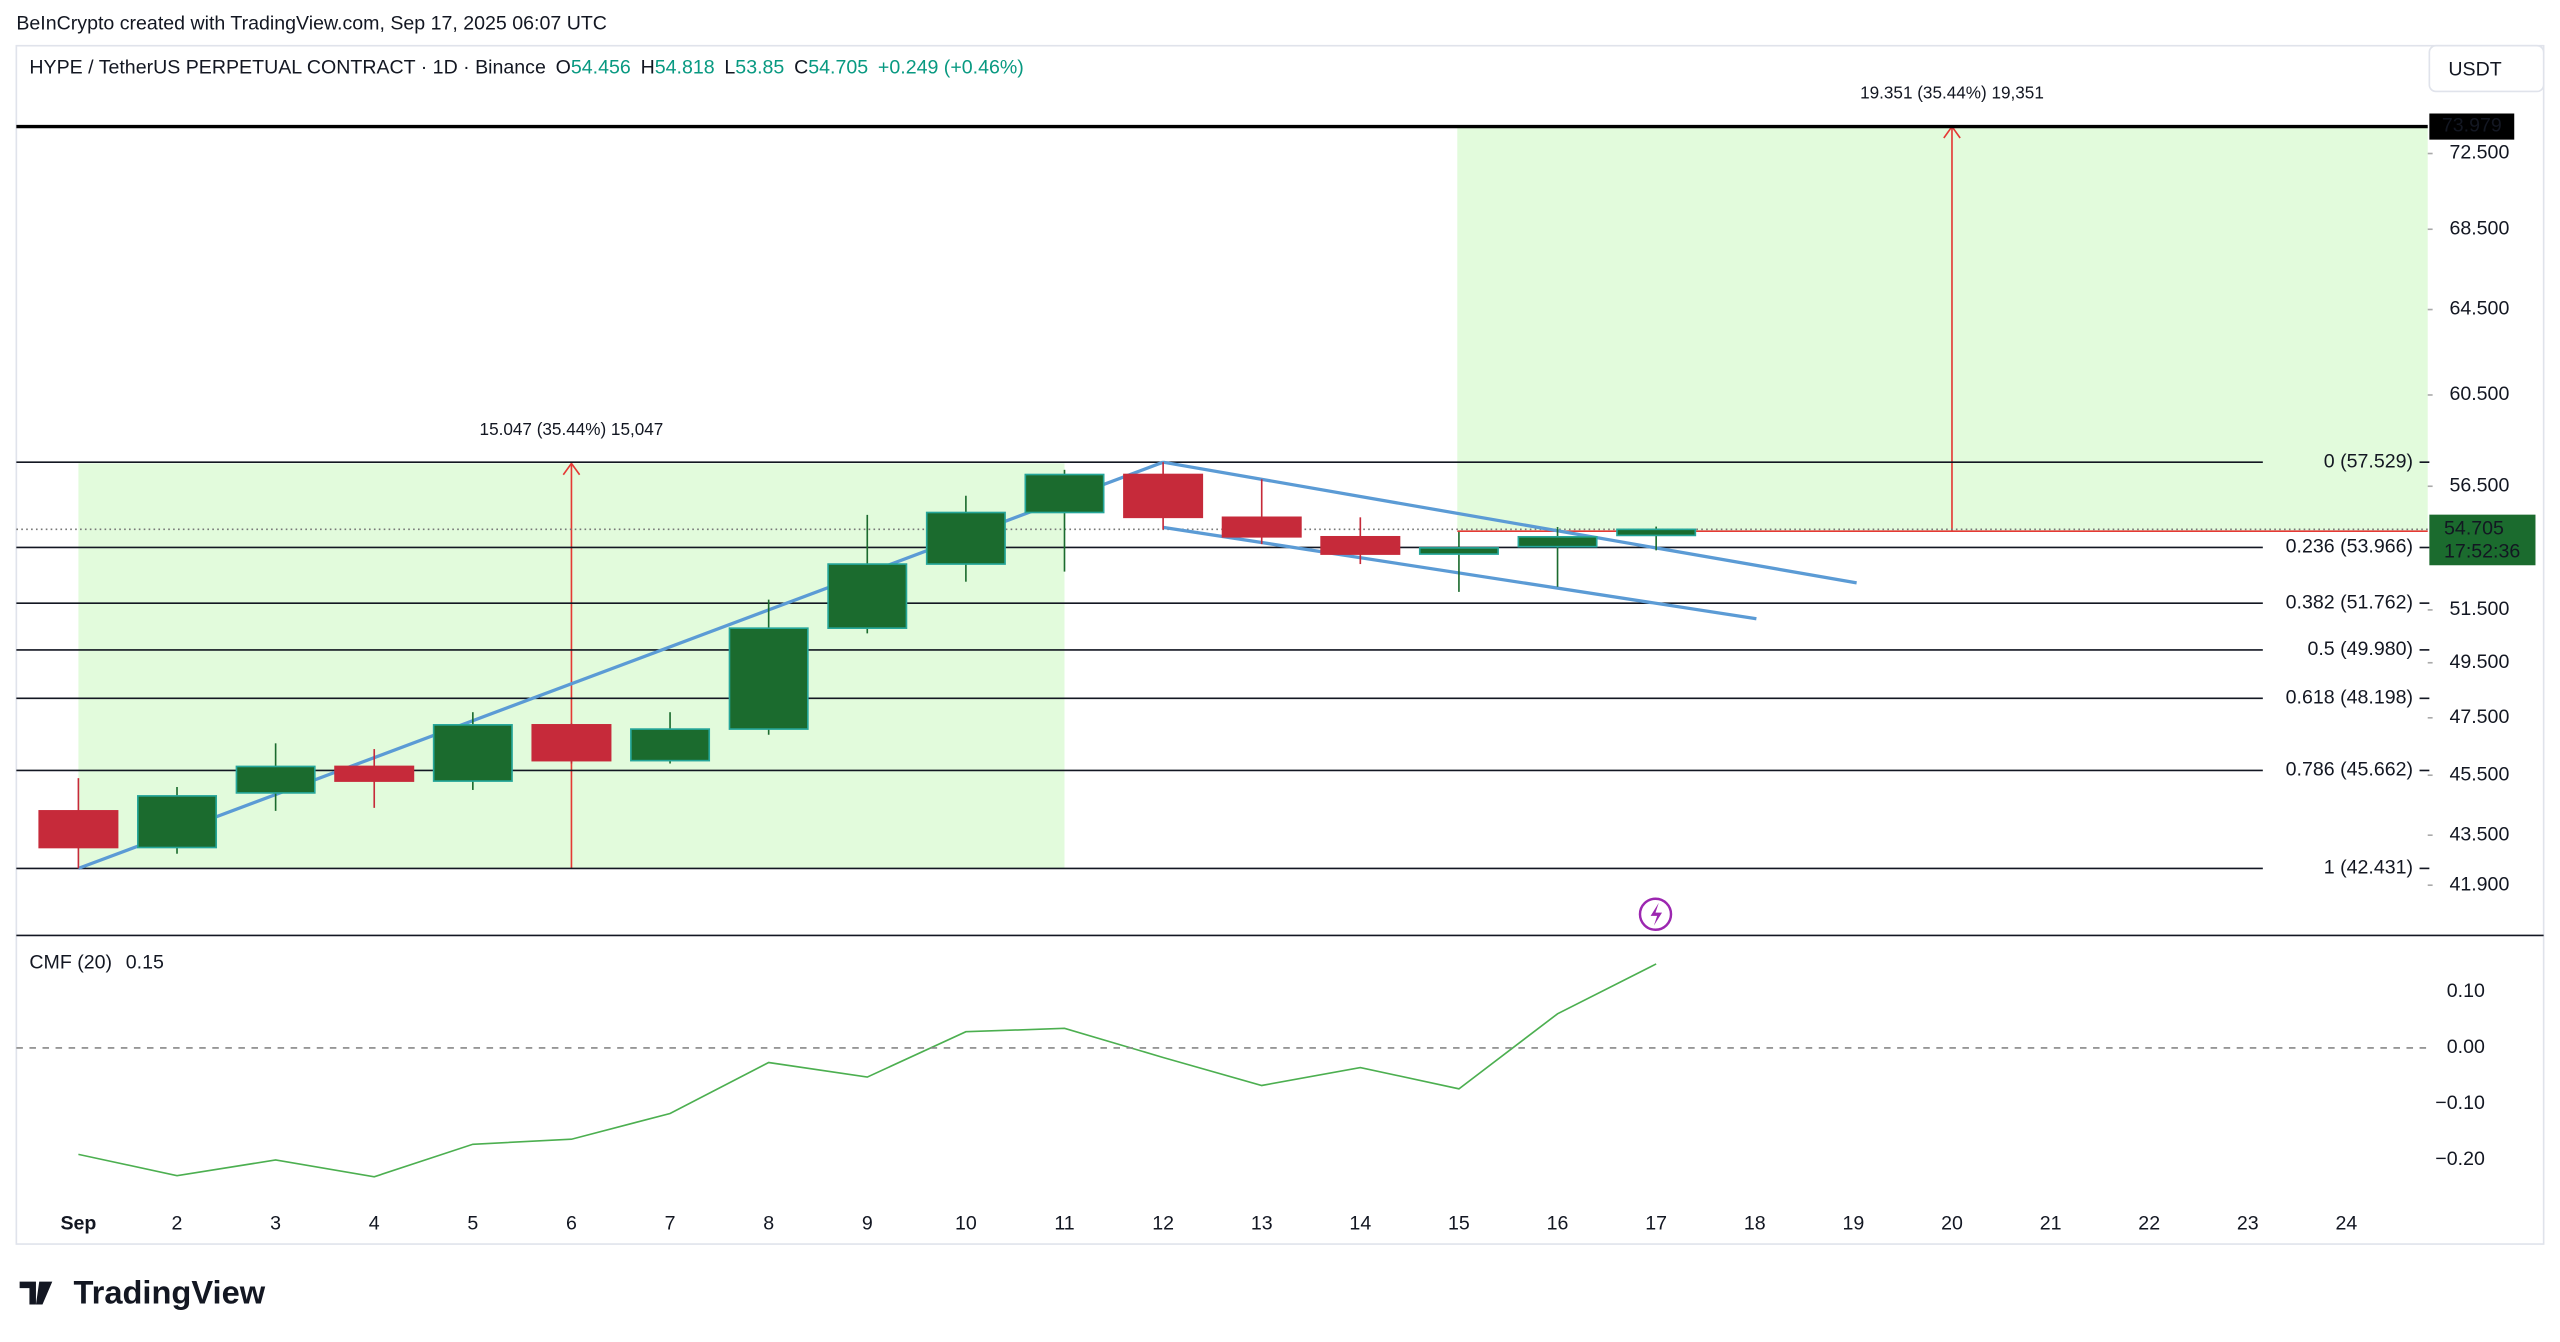  What do you see at coordinates (1163, 1224) in the screenshot?
I see `x-tick-label: 12` at bounding box center [1163, 1224].